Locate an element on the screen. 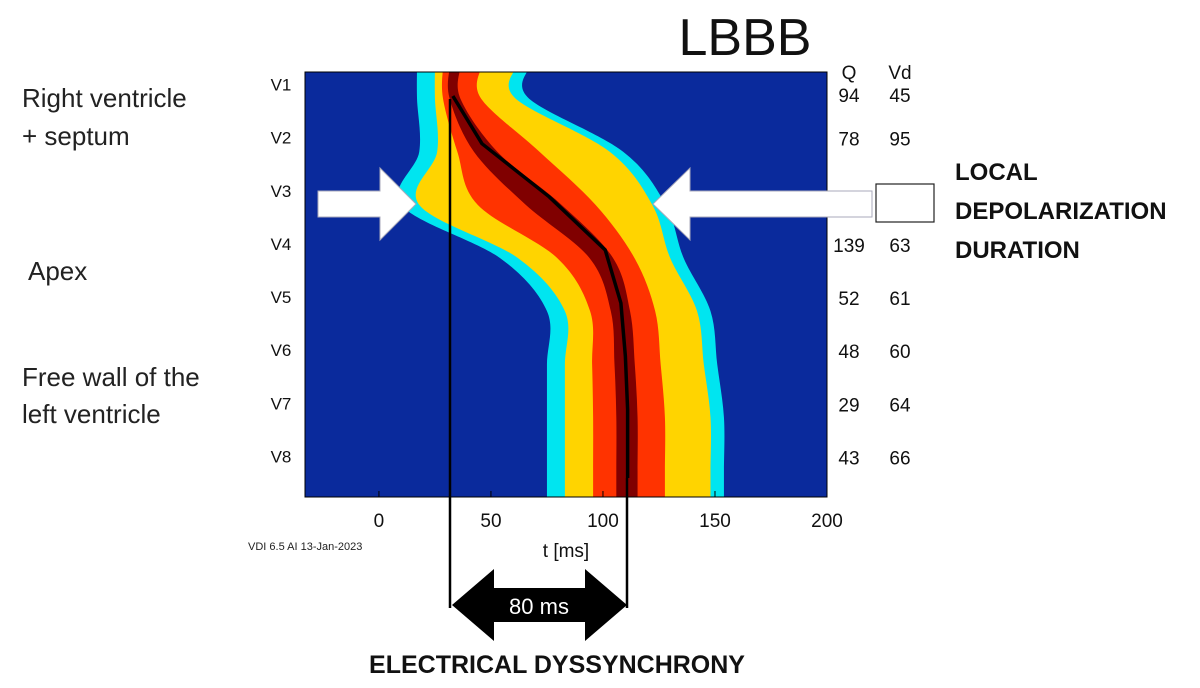 The height and width of the screenshot is (688, 1200). q-value: 29 is located at coordinates (848, 405).